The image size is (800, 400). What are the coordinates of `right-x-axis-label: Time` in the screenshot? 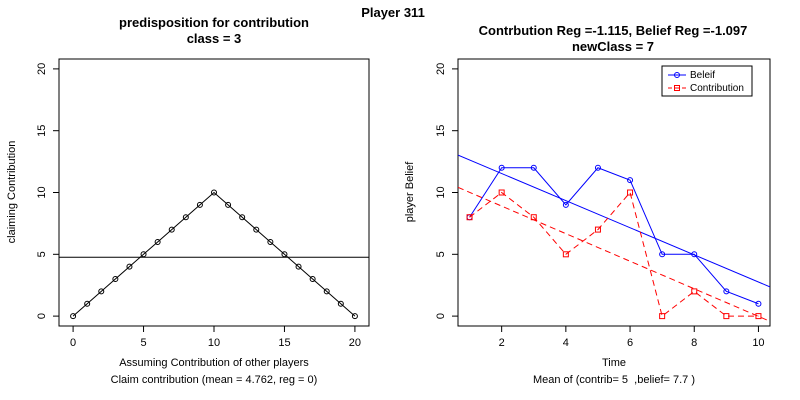 It's located at (614, 363).